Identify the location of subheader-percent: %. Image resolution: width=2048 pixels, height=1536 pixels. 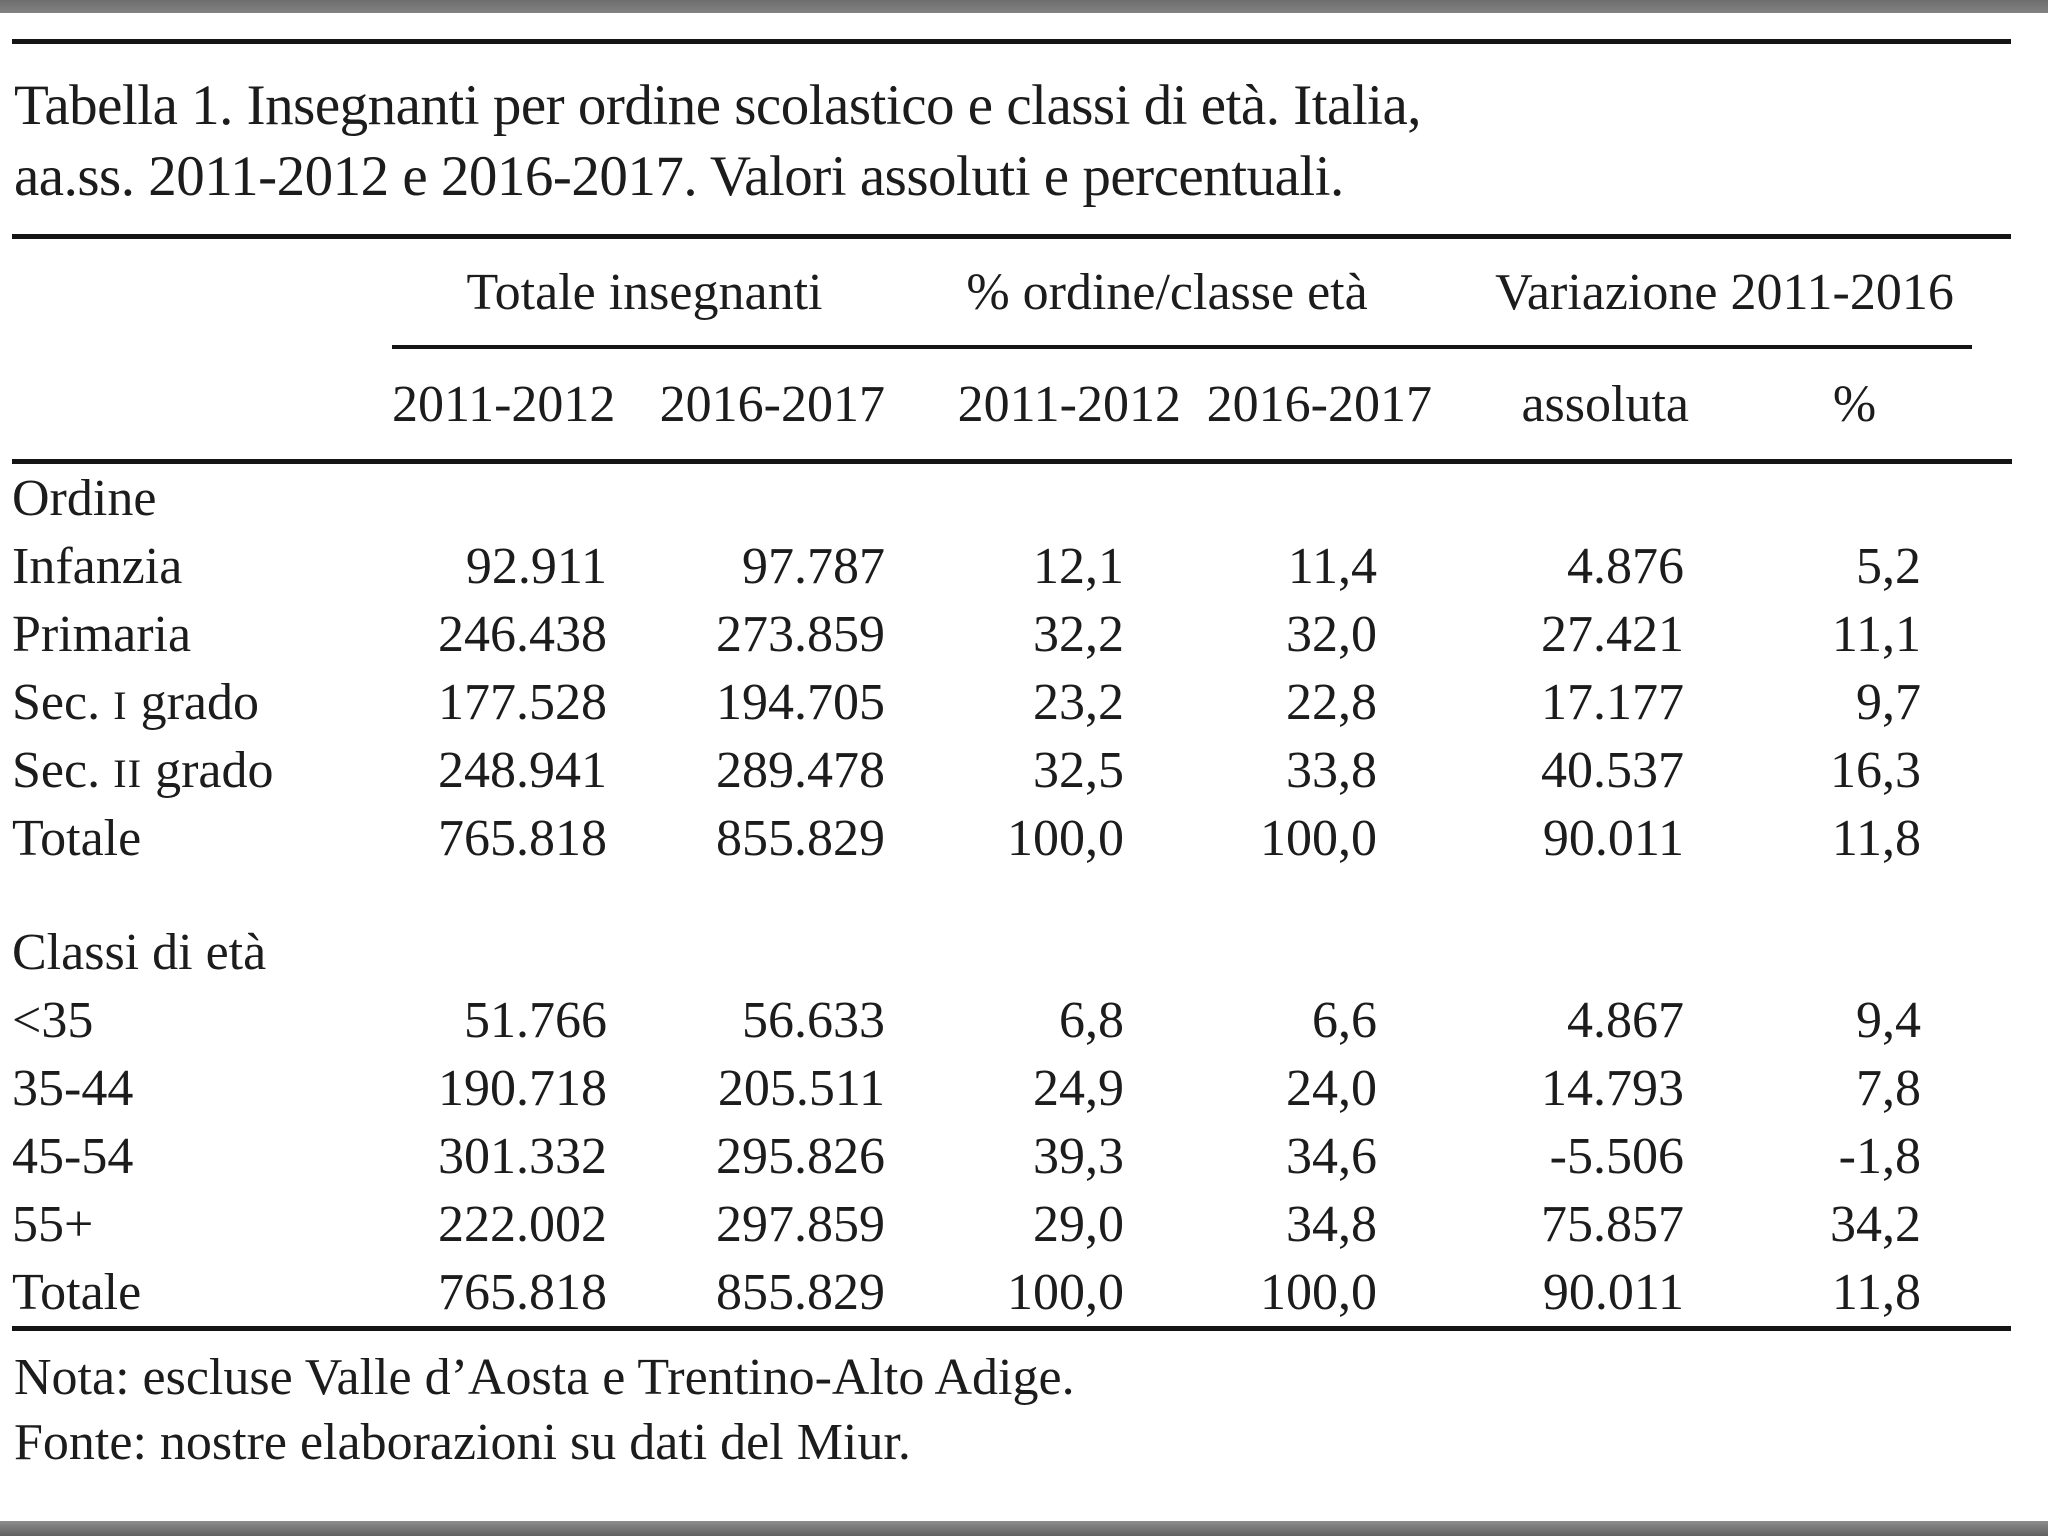
(1854, 406).